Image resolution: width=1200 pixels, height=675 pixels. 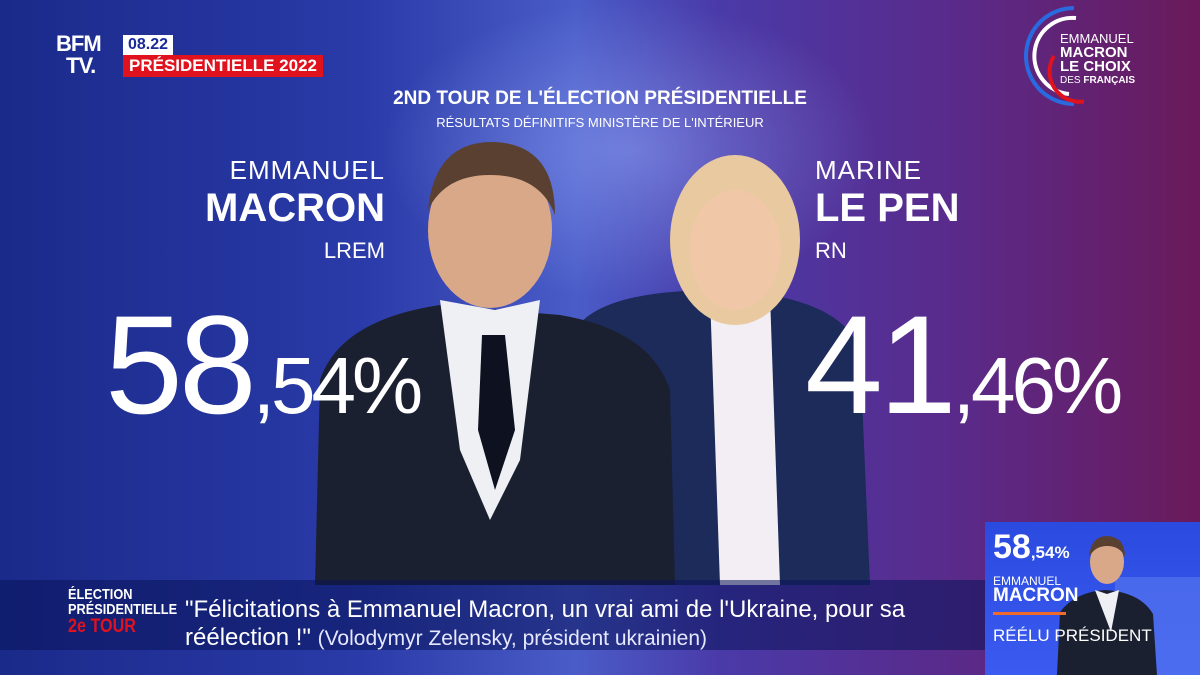 I want to click on ticker-label-3: 2e TOUR, so click(x=102, y=626).